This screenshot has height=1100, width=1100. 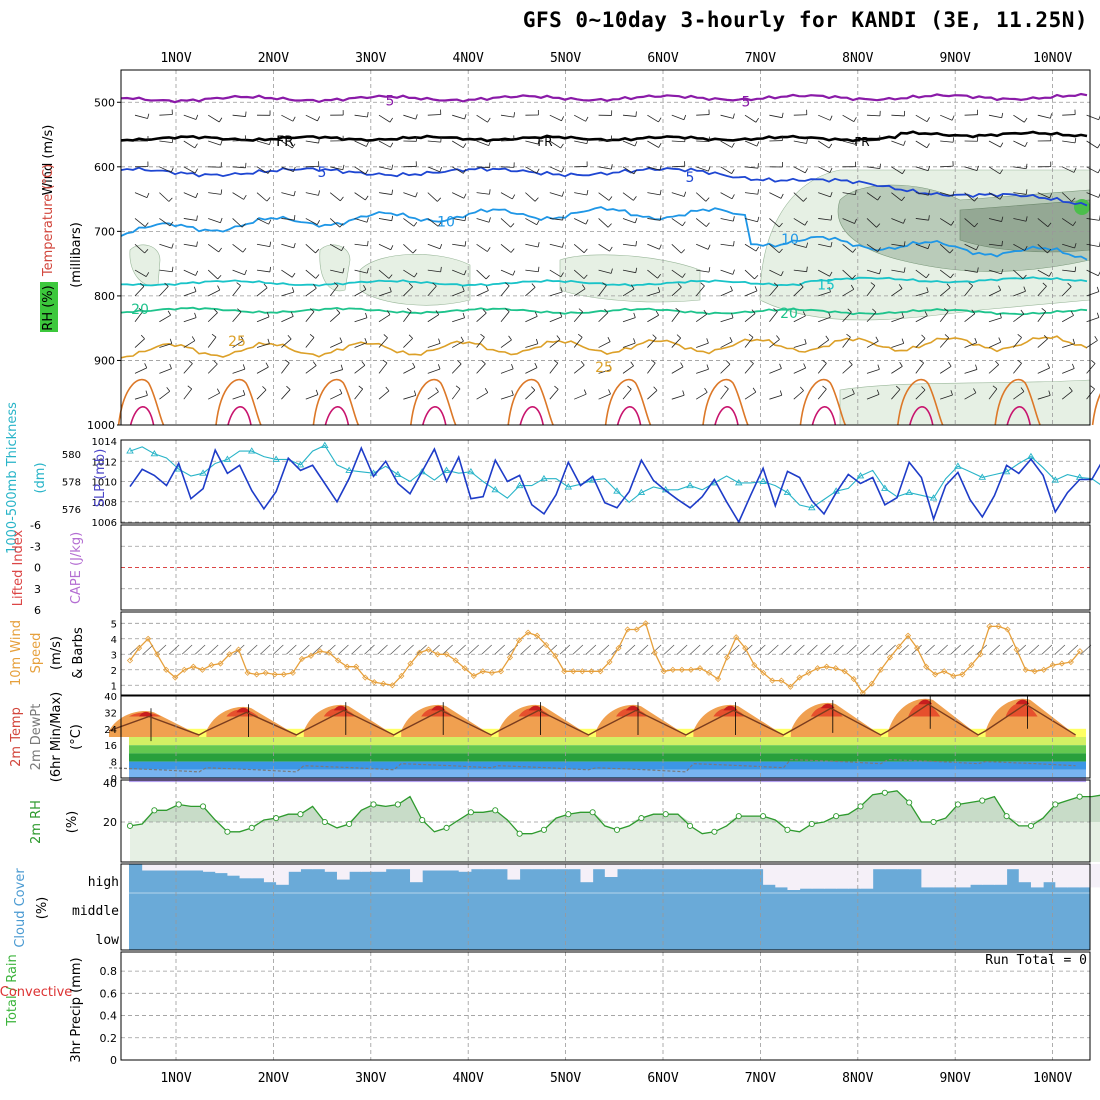 What do you see at coordinates (104, 462) in the screenshot?
I see `slp-tick-label: 1012` at bounding box center [104, 462].